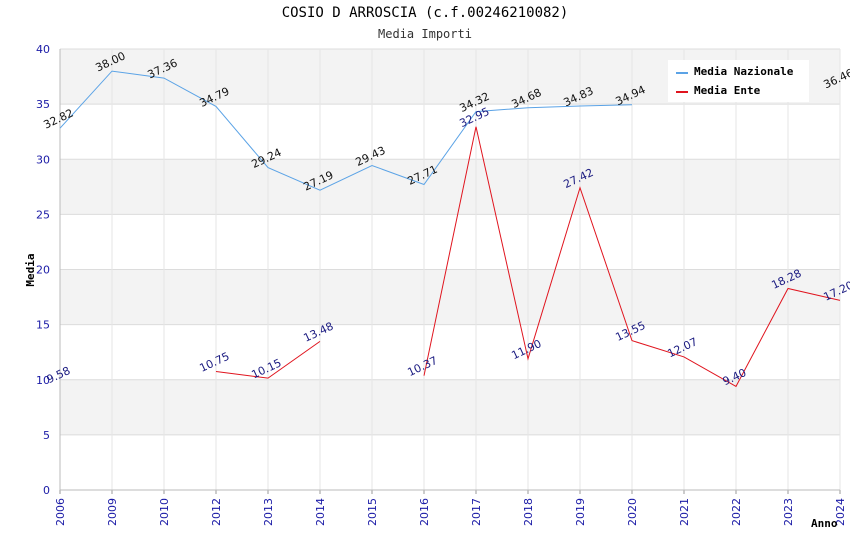  What do you see at coordinates (425, 34) in the screenshot?
I see `chart-subtitle: Media Importi` at bounding box center [425, 34].